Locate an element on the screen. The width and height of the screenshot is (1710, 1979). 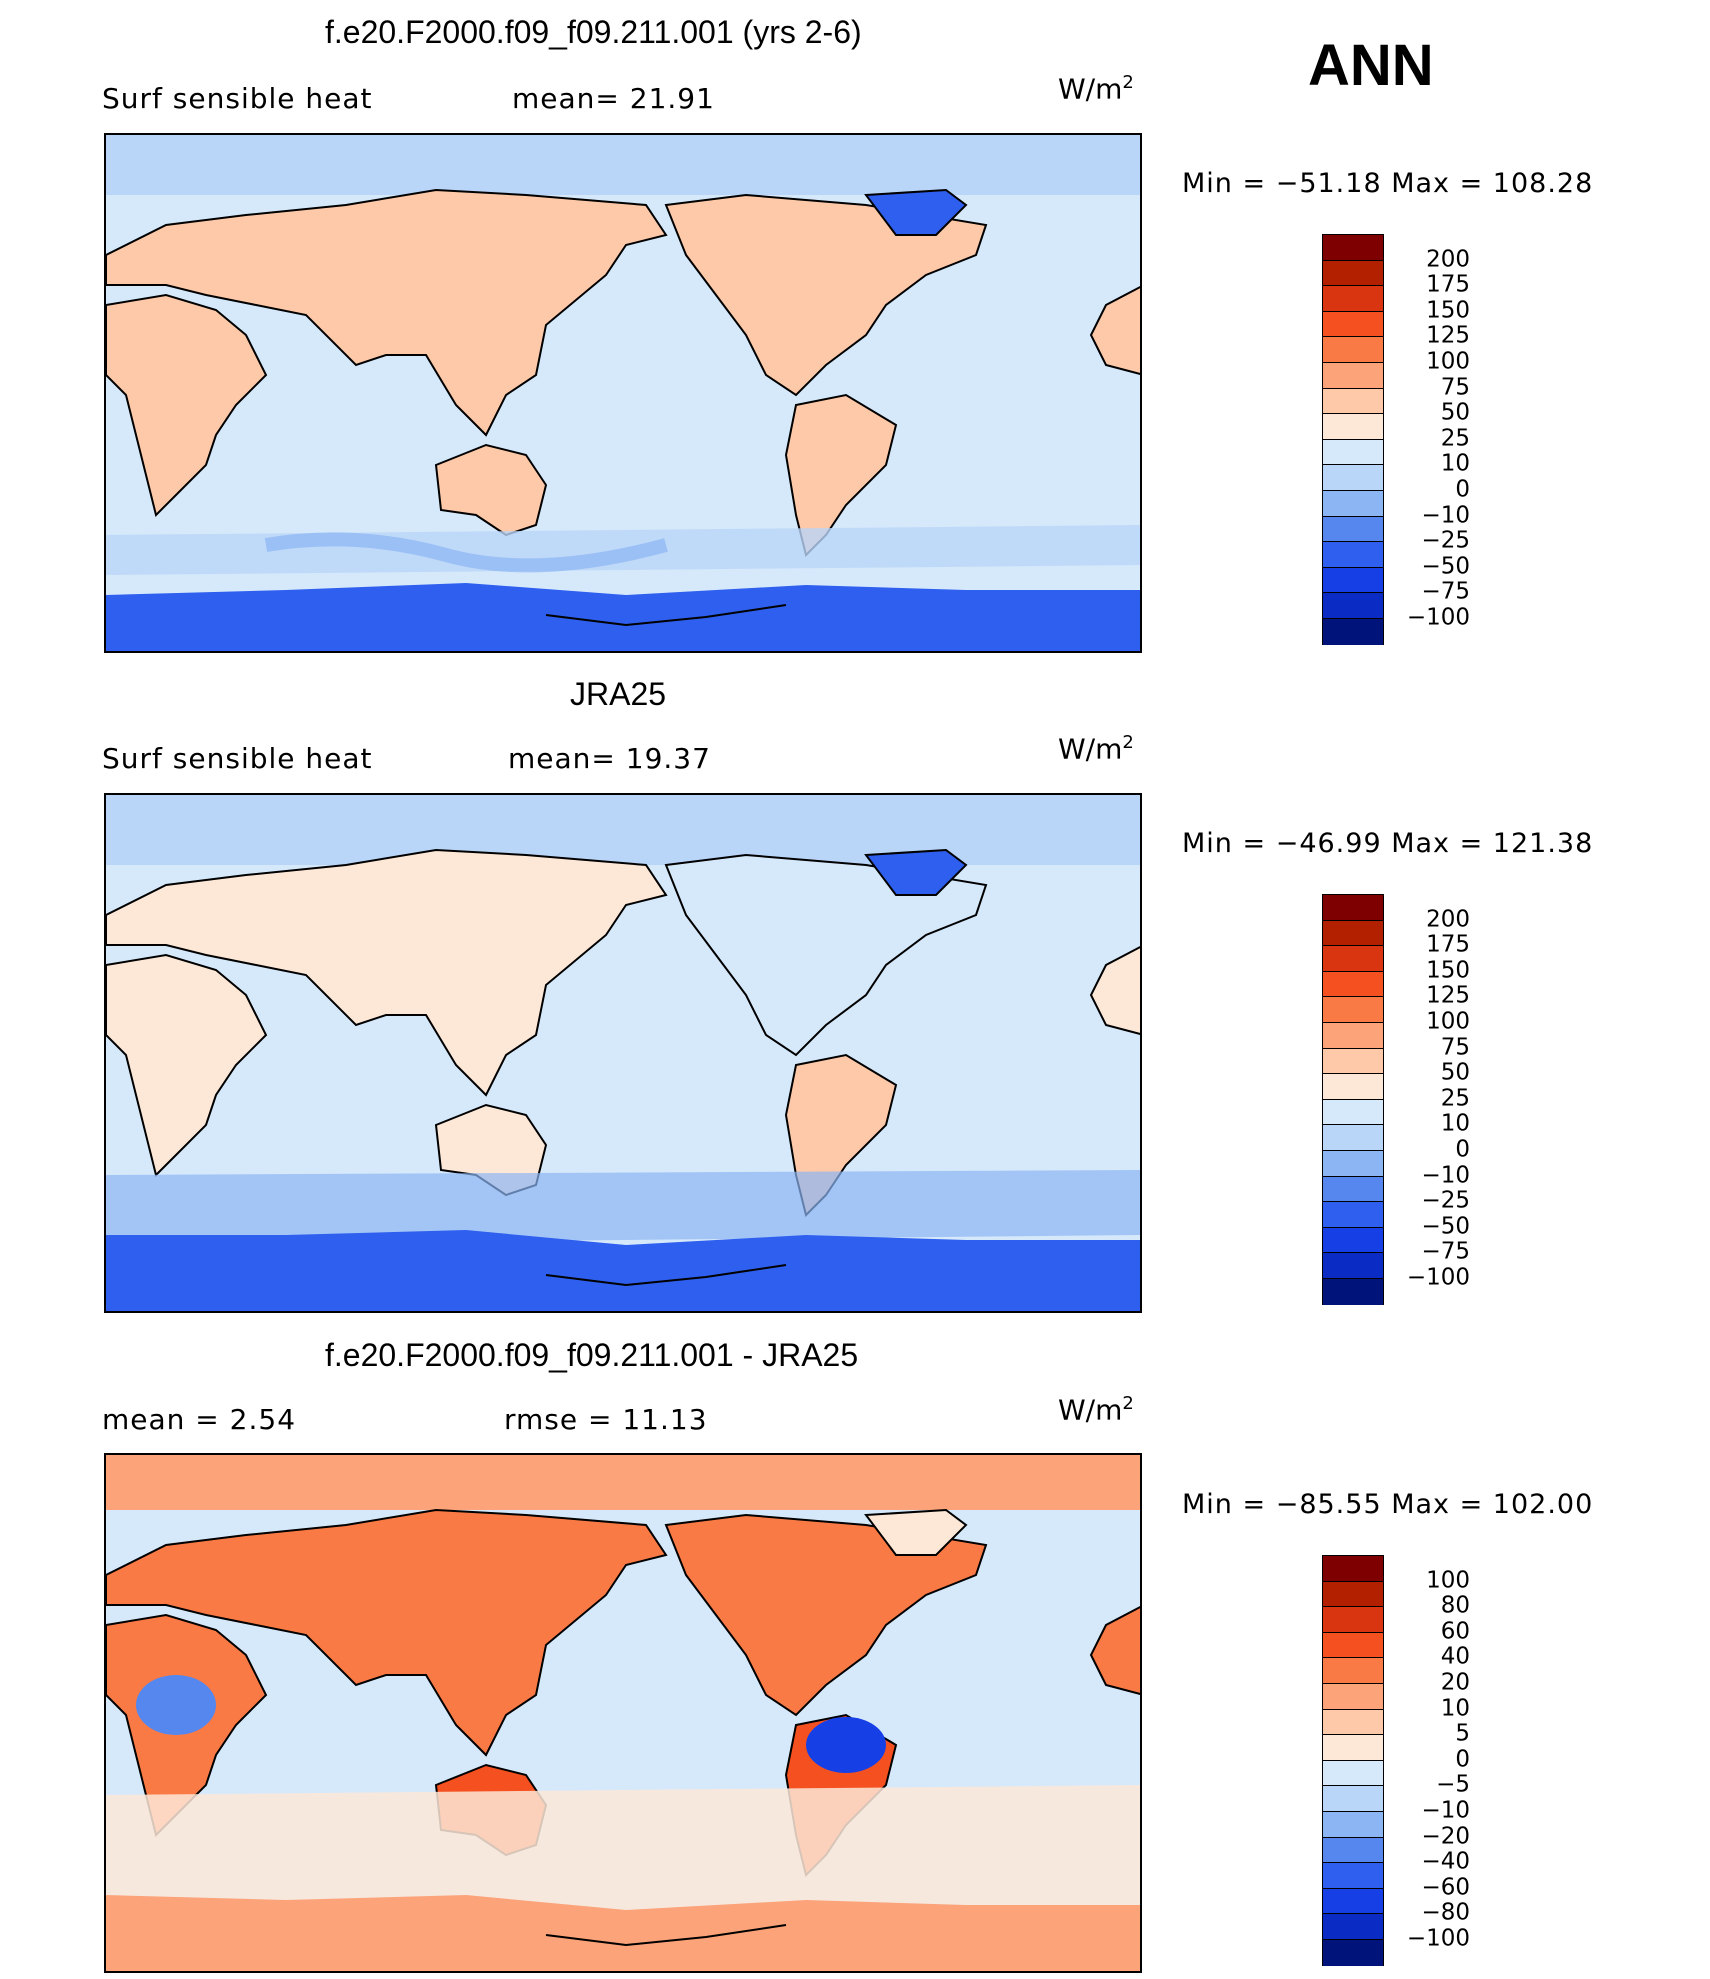
panel3-rmse-label: rmse = 11.13 is located at coordinates (606, 1419).